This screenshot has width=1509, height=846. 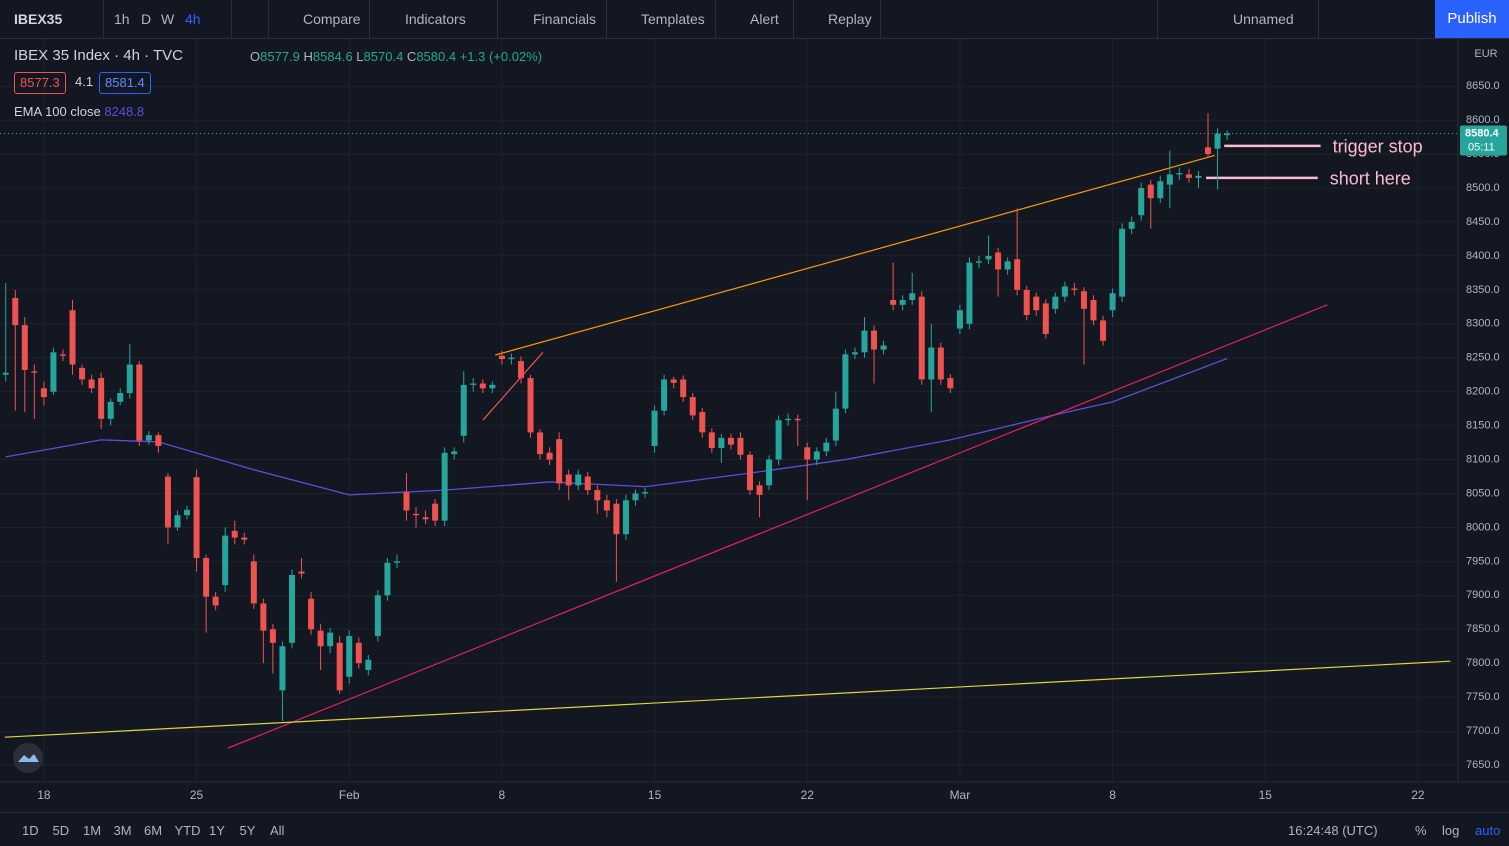 I want to click on symbol: IBEX35, so click(x=38, y=19).